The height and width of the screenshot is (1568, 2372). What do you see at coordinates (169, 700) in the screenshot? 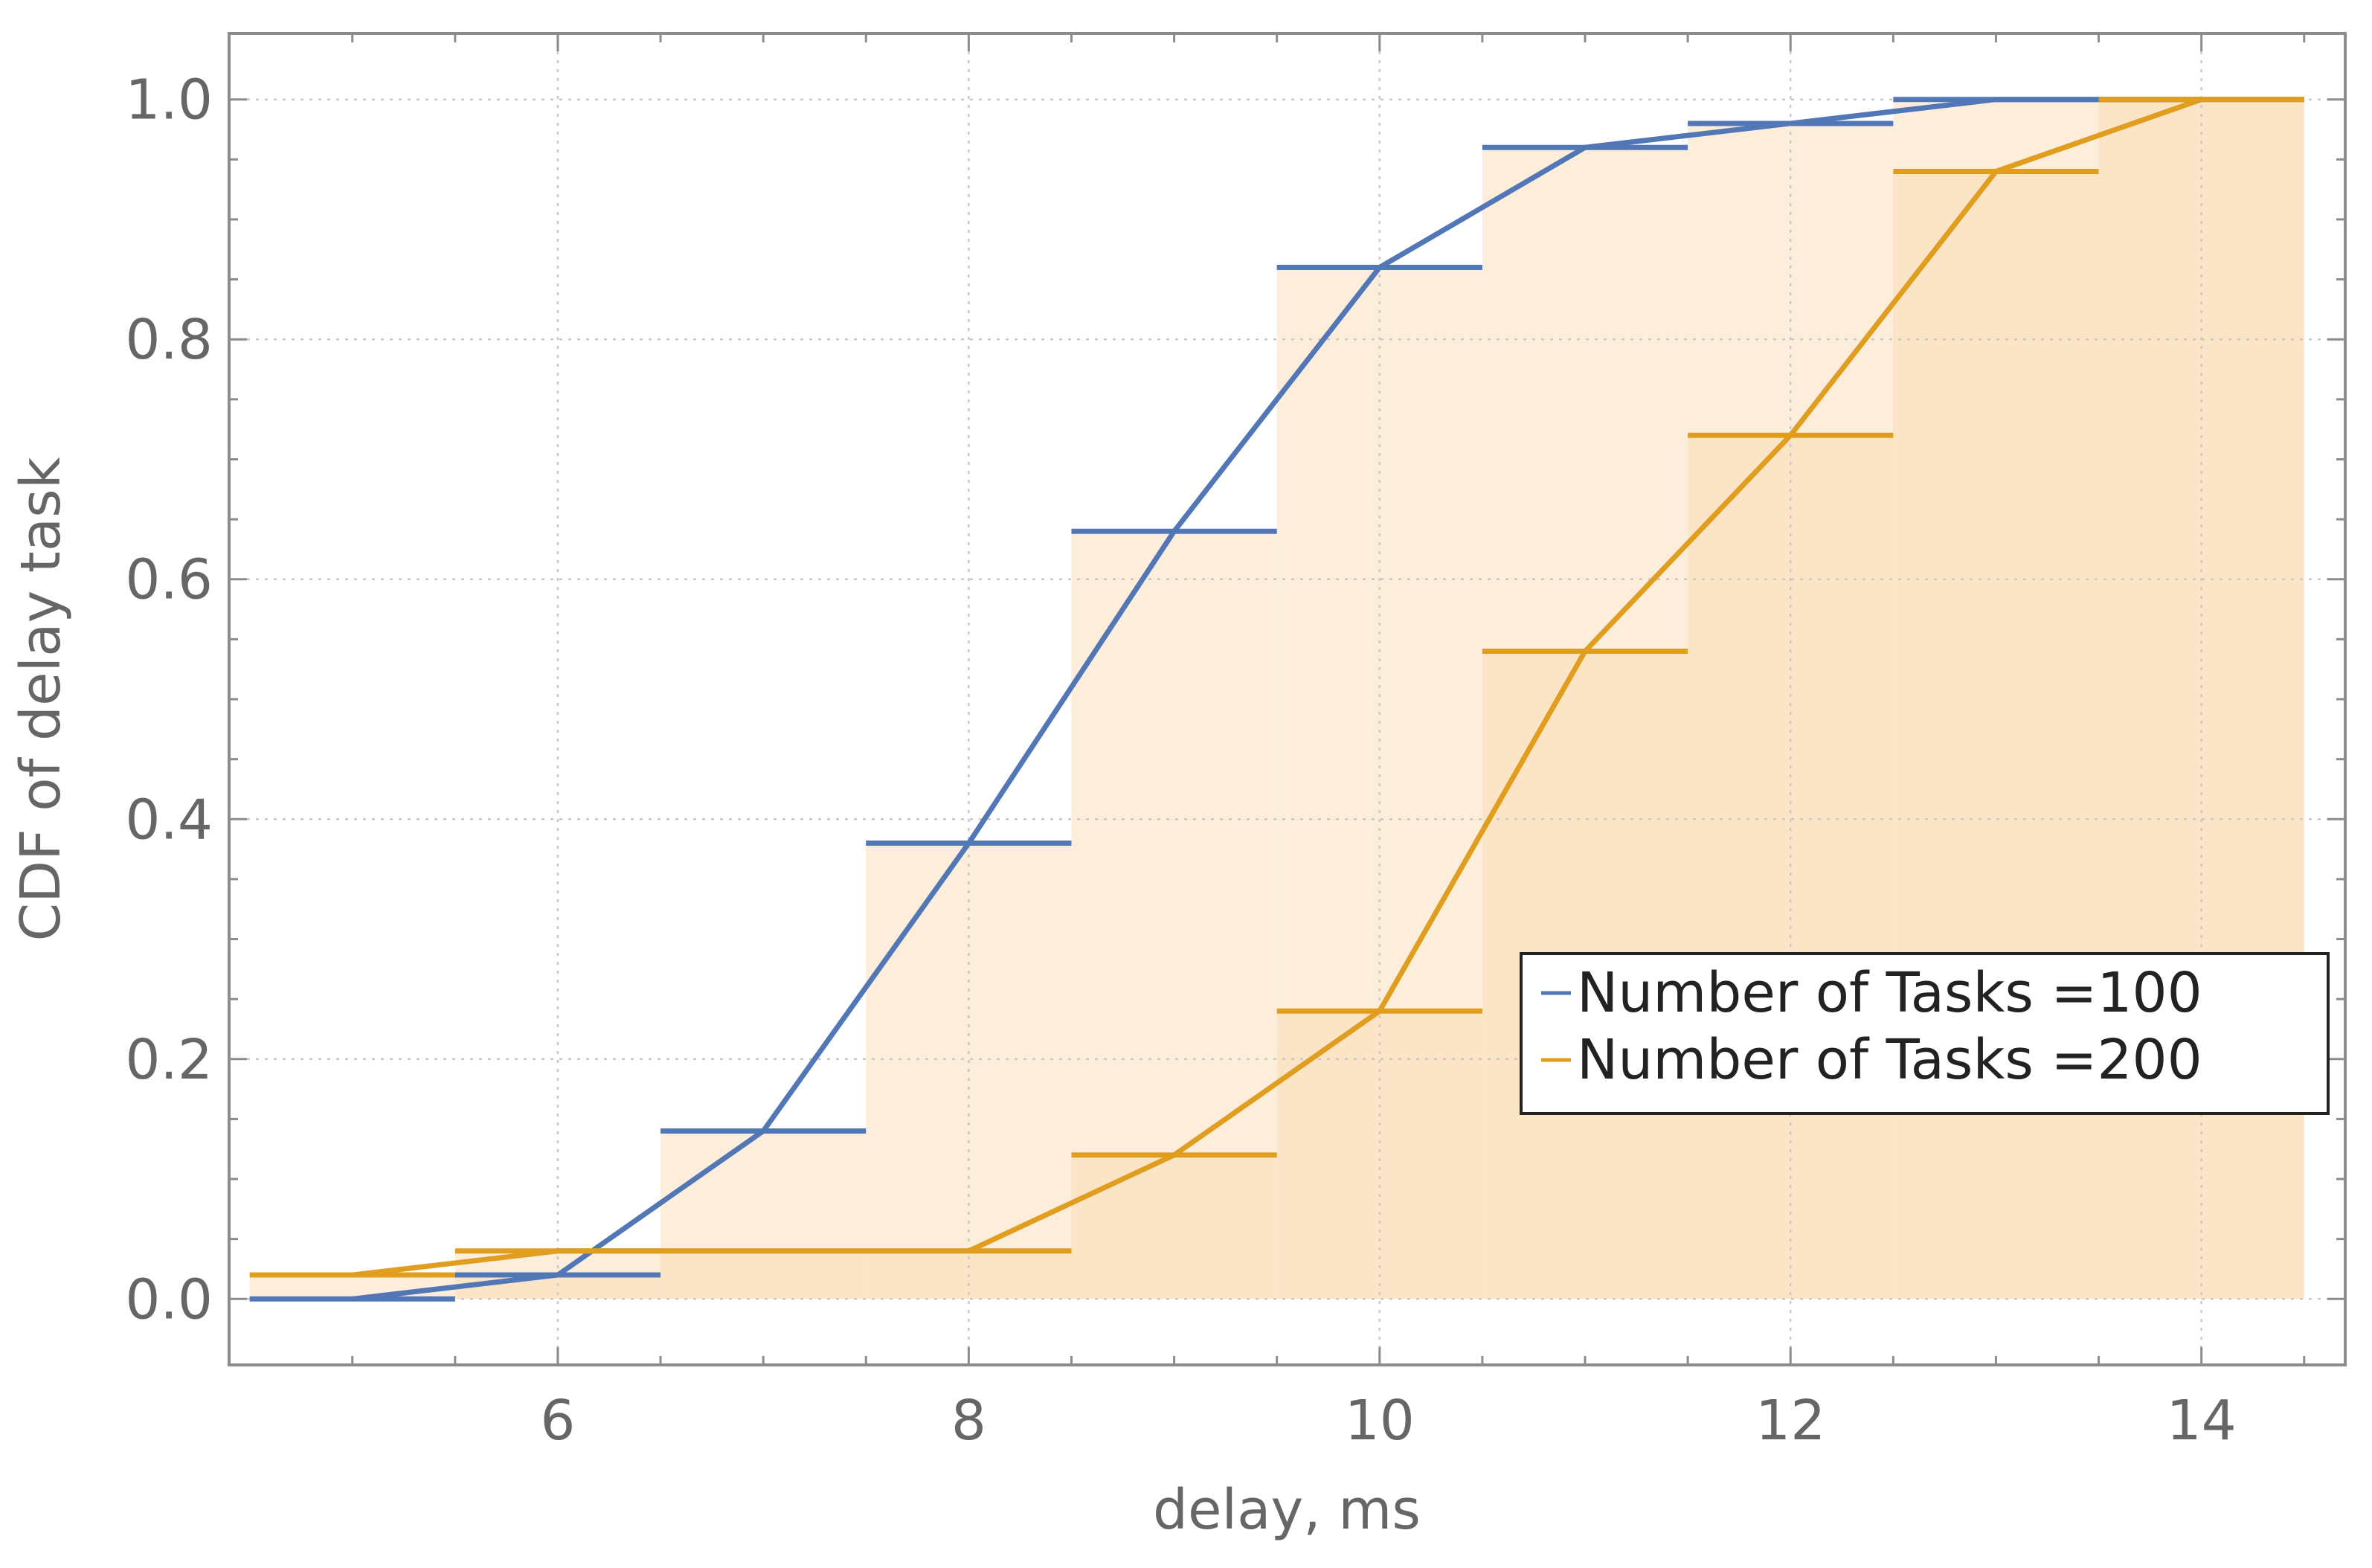
I see `y-tick-labels: 0.0 0.2 0.4 0.6 0.8 1.0` at bounding box center [169, 700].